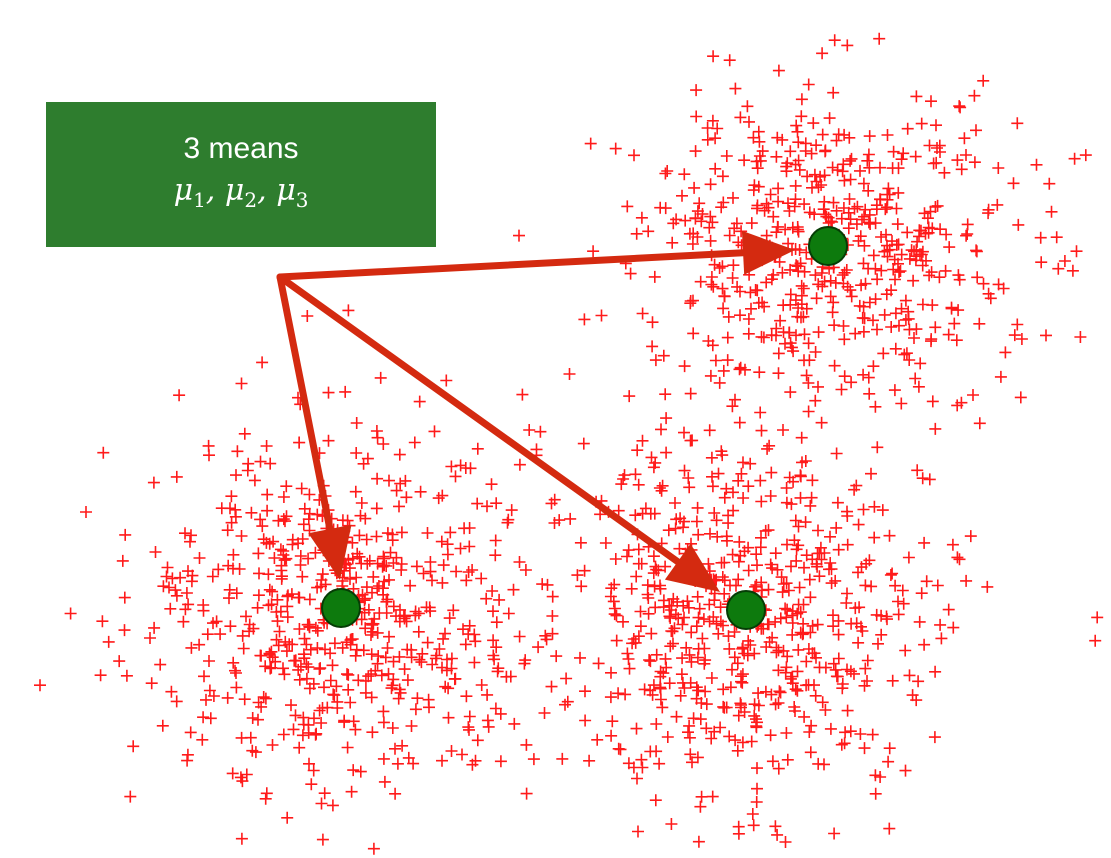 The image size is (1111, 858). Describe the element at coordinates (692, 567) in the screenshot. I see `arrow-to-mean-3-head` at that location.